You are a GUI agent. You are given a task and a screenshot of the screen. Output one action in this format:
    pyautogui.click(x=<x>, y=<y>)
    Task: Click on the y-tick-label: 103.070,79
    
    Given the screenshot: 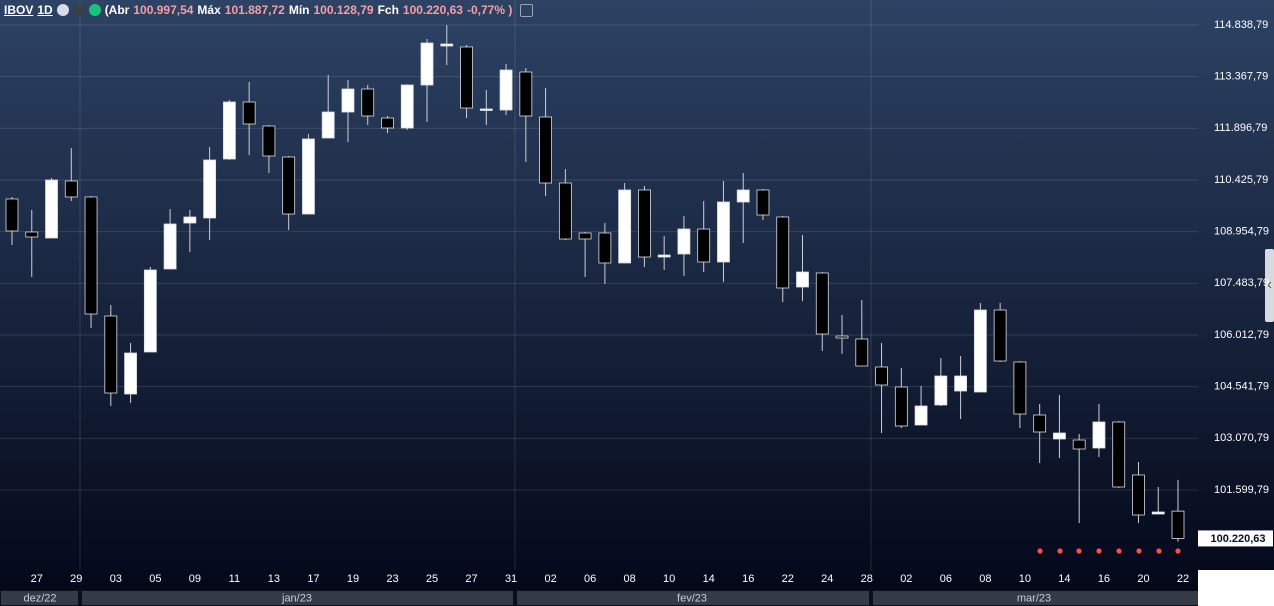 What is the action you would take?
    pyautogui.click(x=1241, y=438)
    